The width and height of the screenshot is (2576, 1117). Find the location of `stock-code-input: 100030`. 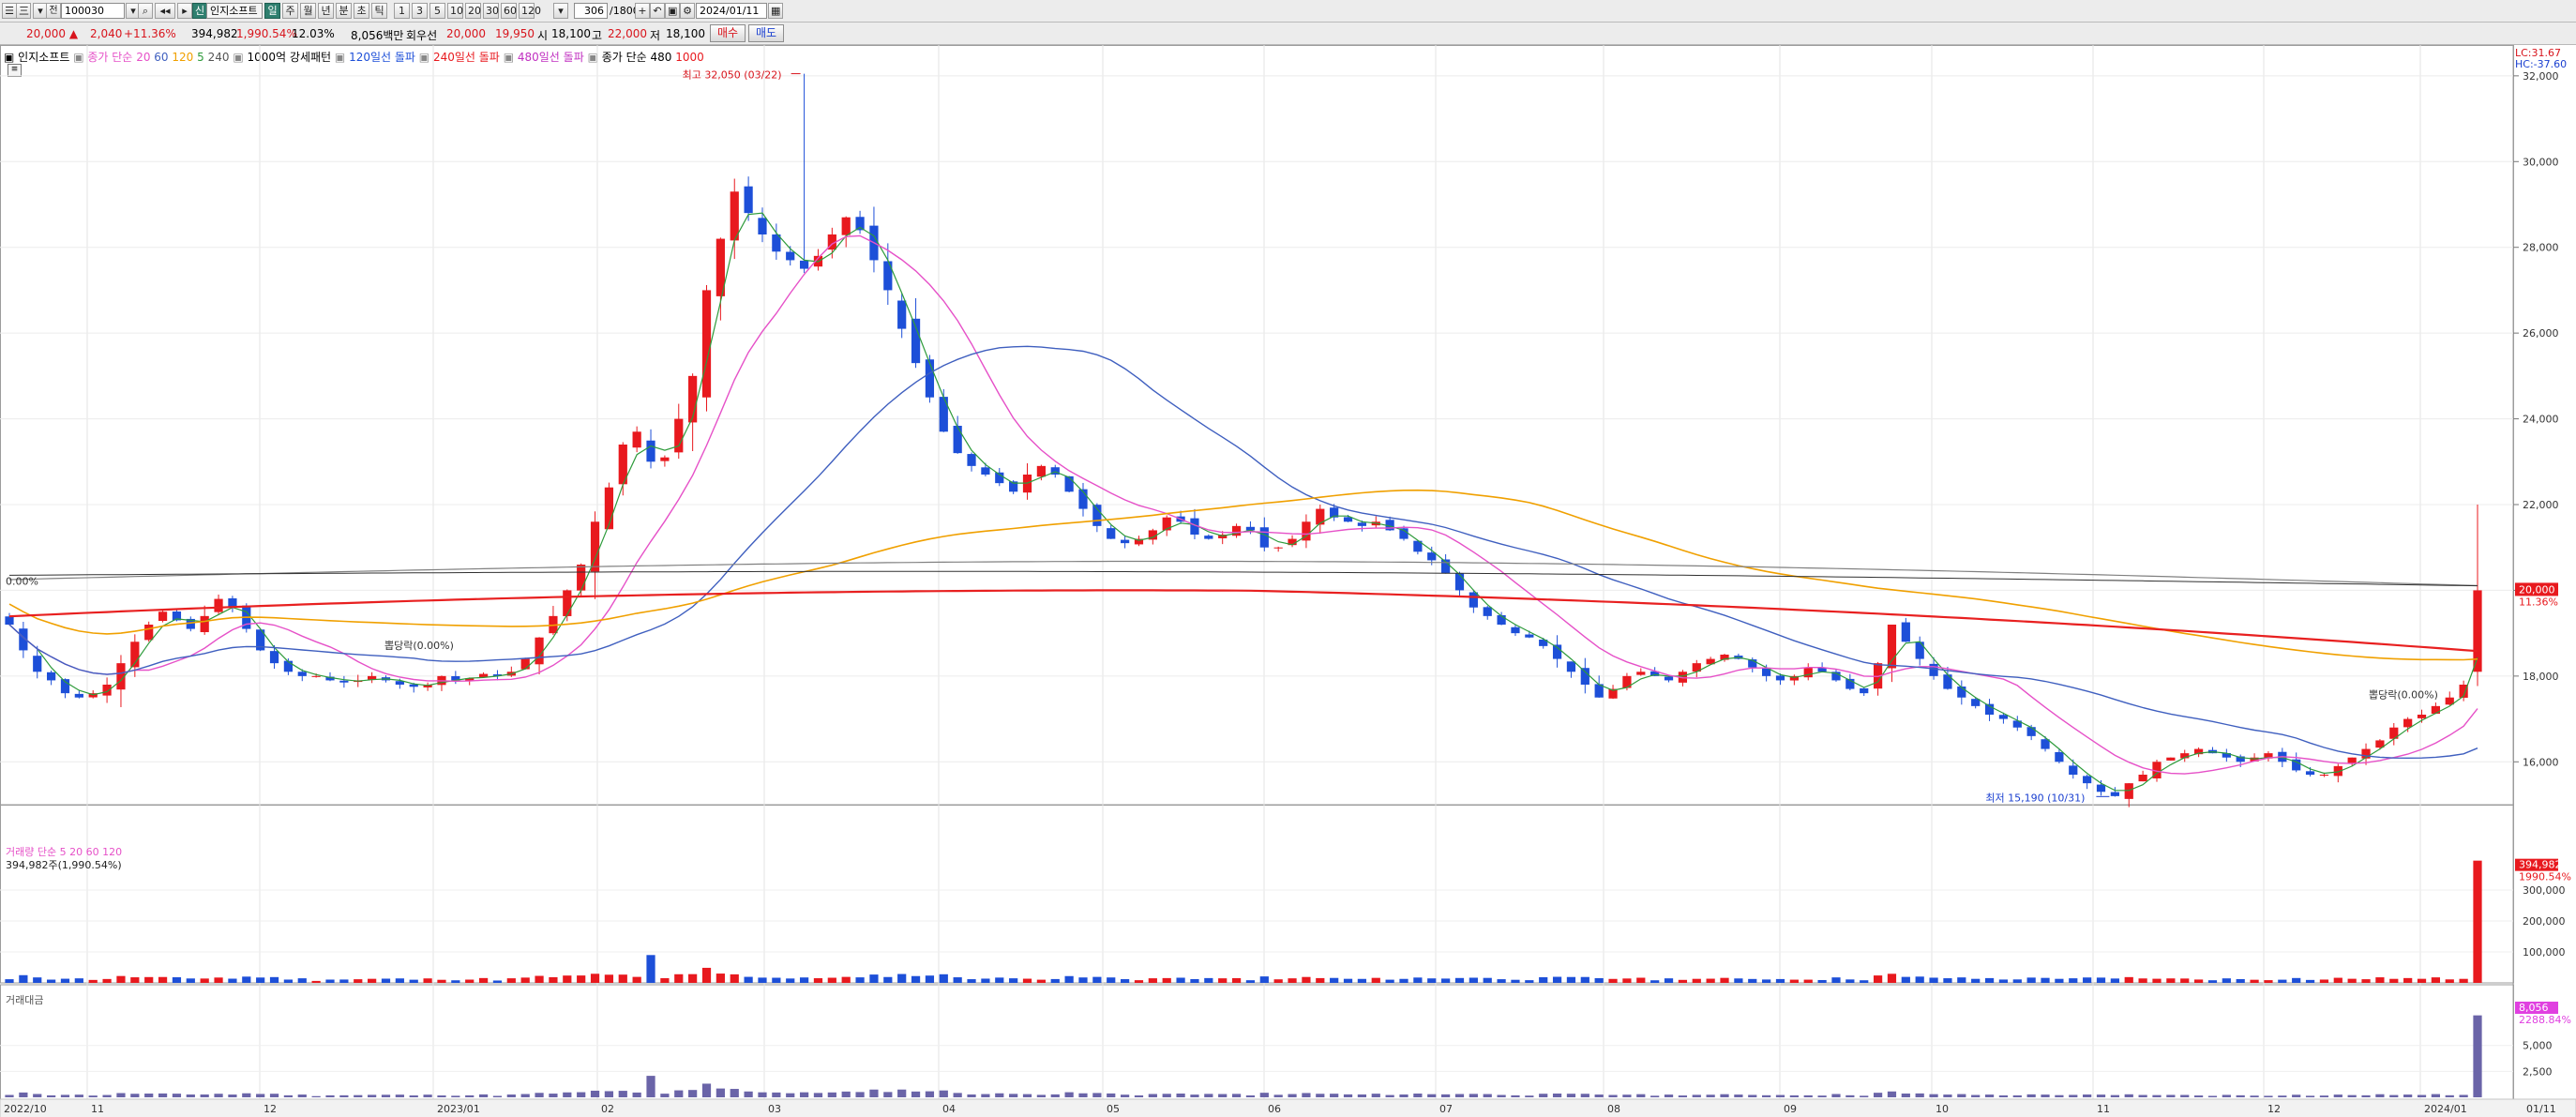

stock-code-input: 100030 is located at coordinates (93, 11).